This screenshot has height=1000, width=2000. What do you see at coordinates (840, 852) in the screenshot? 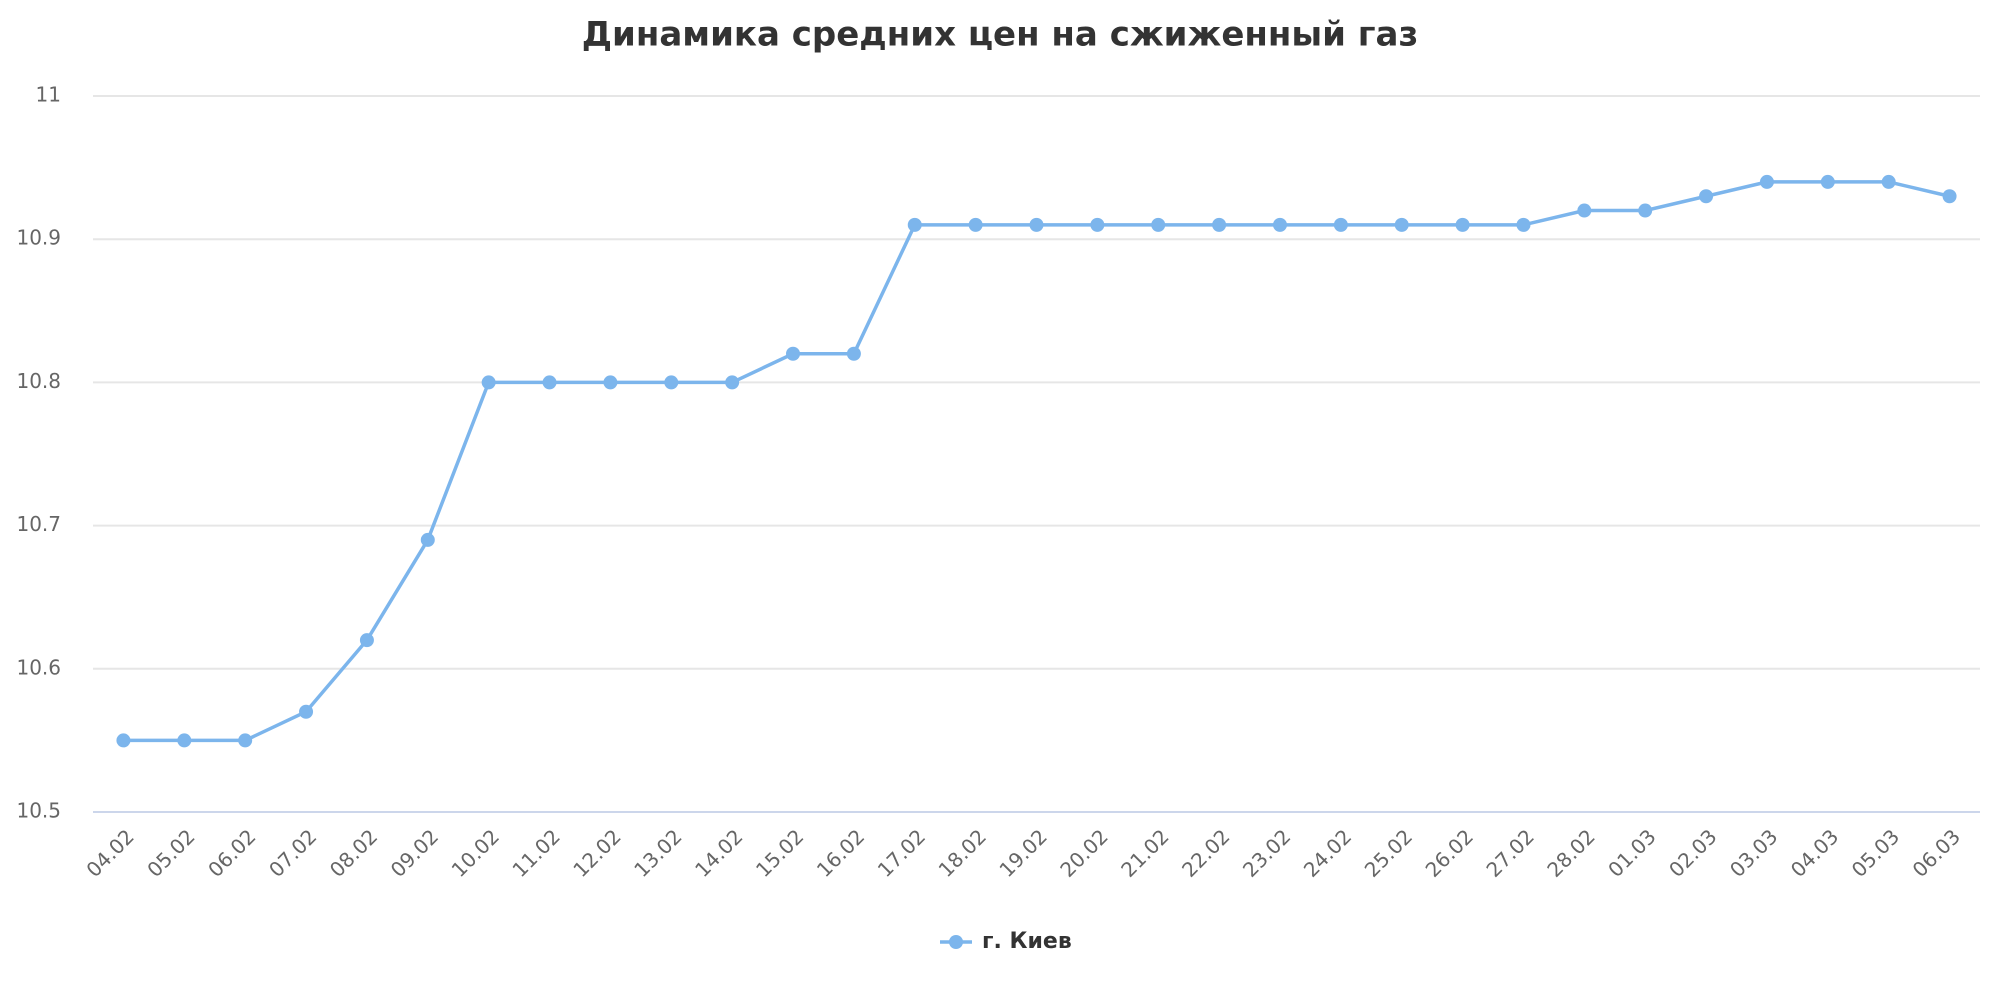
I see `x-tick-label: 16.02` at bounding box center [840, 852].